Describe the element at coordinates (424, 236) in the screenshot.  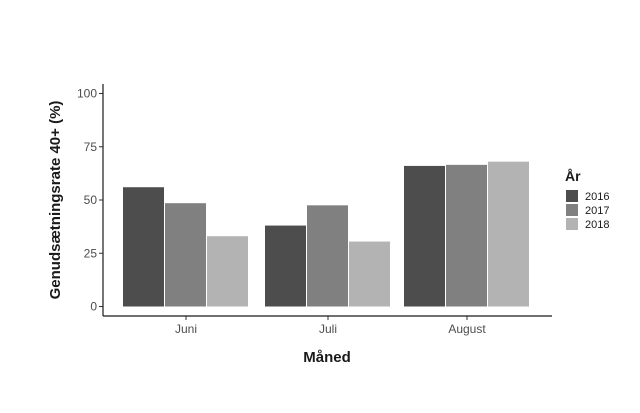
I see `bar-august-2016` at that location.